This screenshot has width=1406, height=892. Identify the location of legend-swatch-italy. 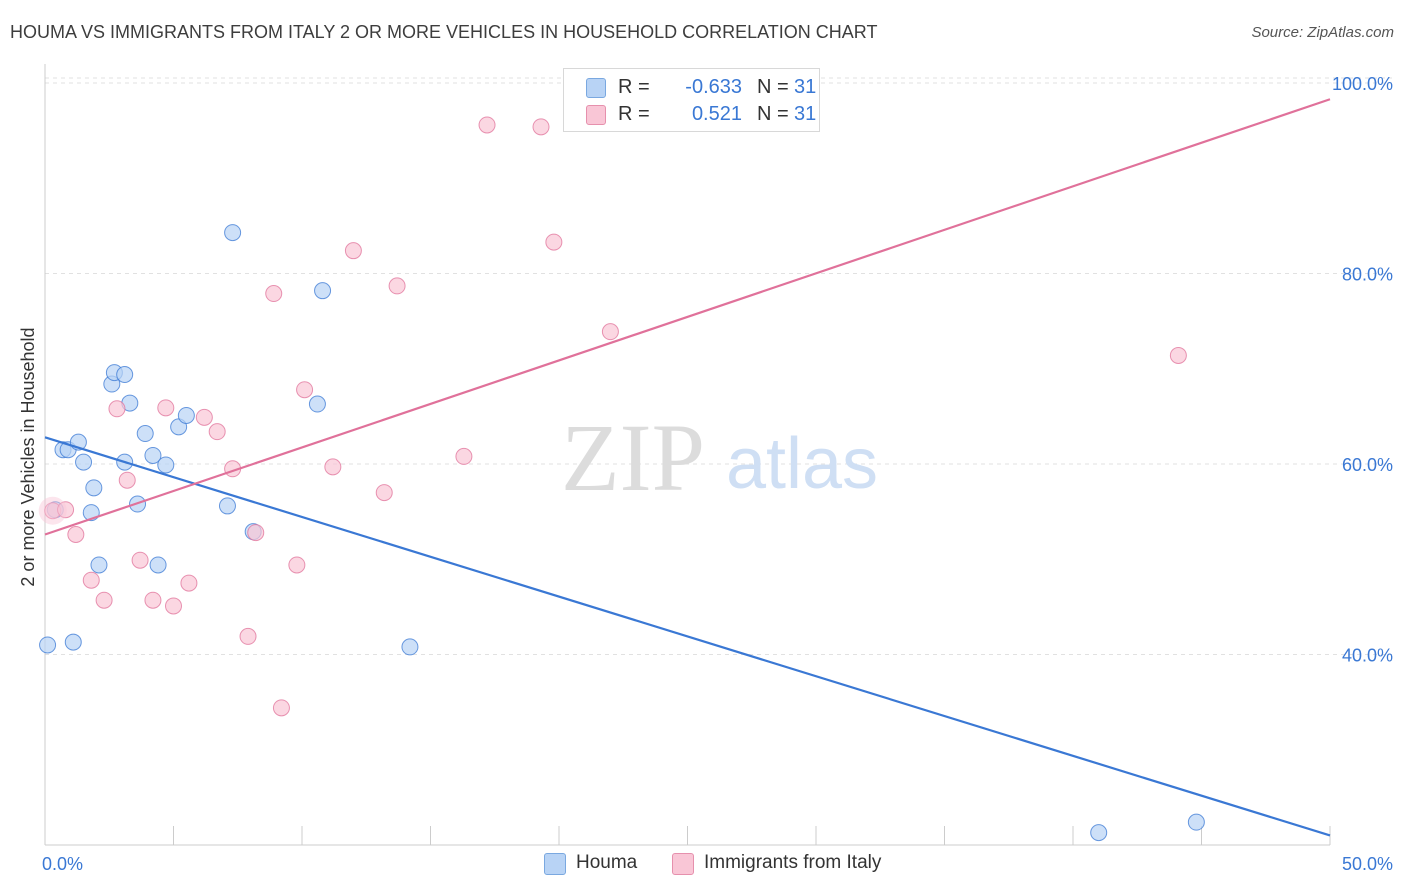
(596, 115).